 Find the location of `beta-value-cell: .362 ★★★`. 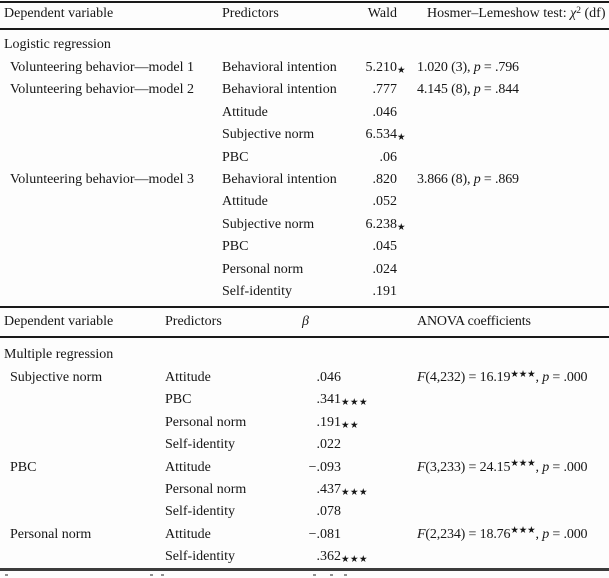

beta-value-cell: .362 ★★★ is located at coordinates (342, 557).